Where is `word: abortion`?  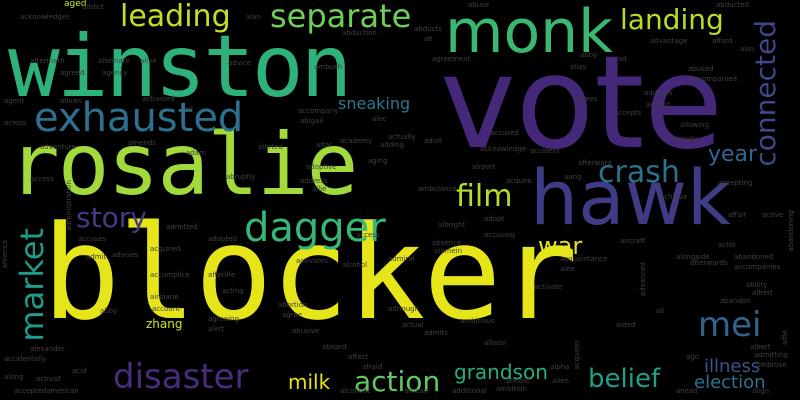 word: abortion is located at coordinates (293, 305).